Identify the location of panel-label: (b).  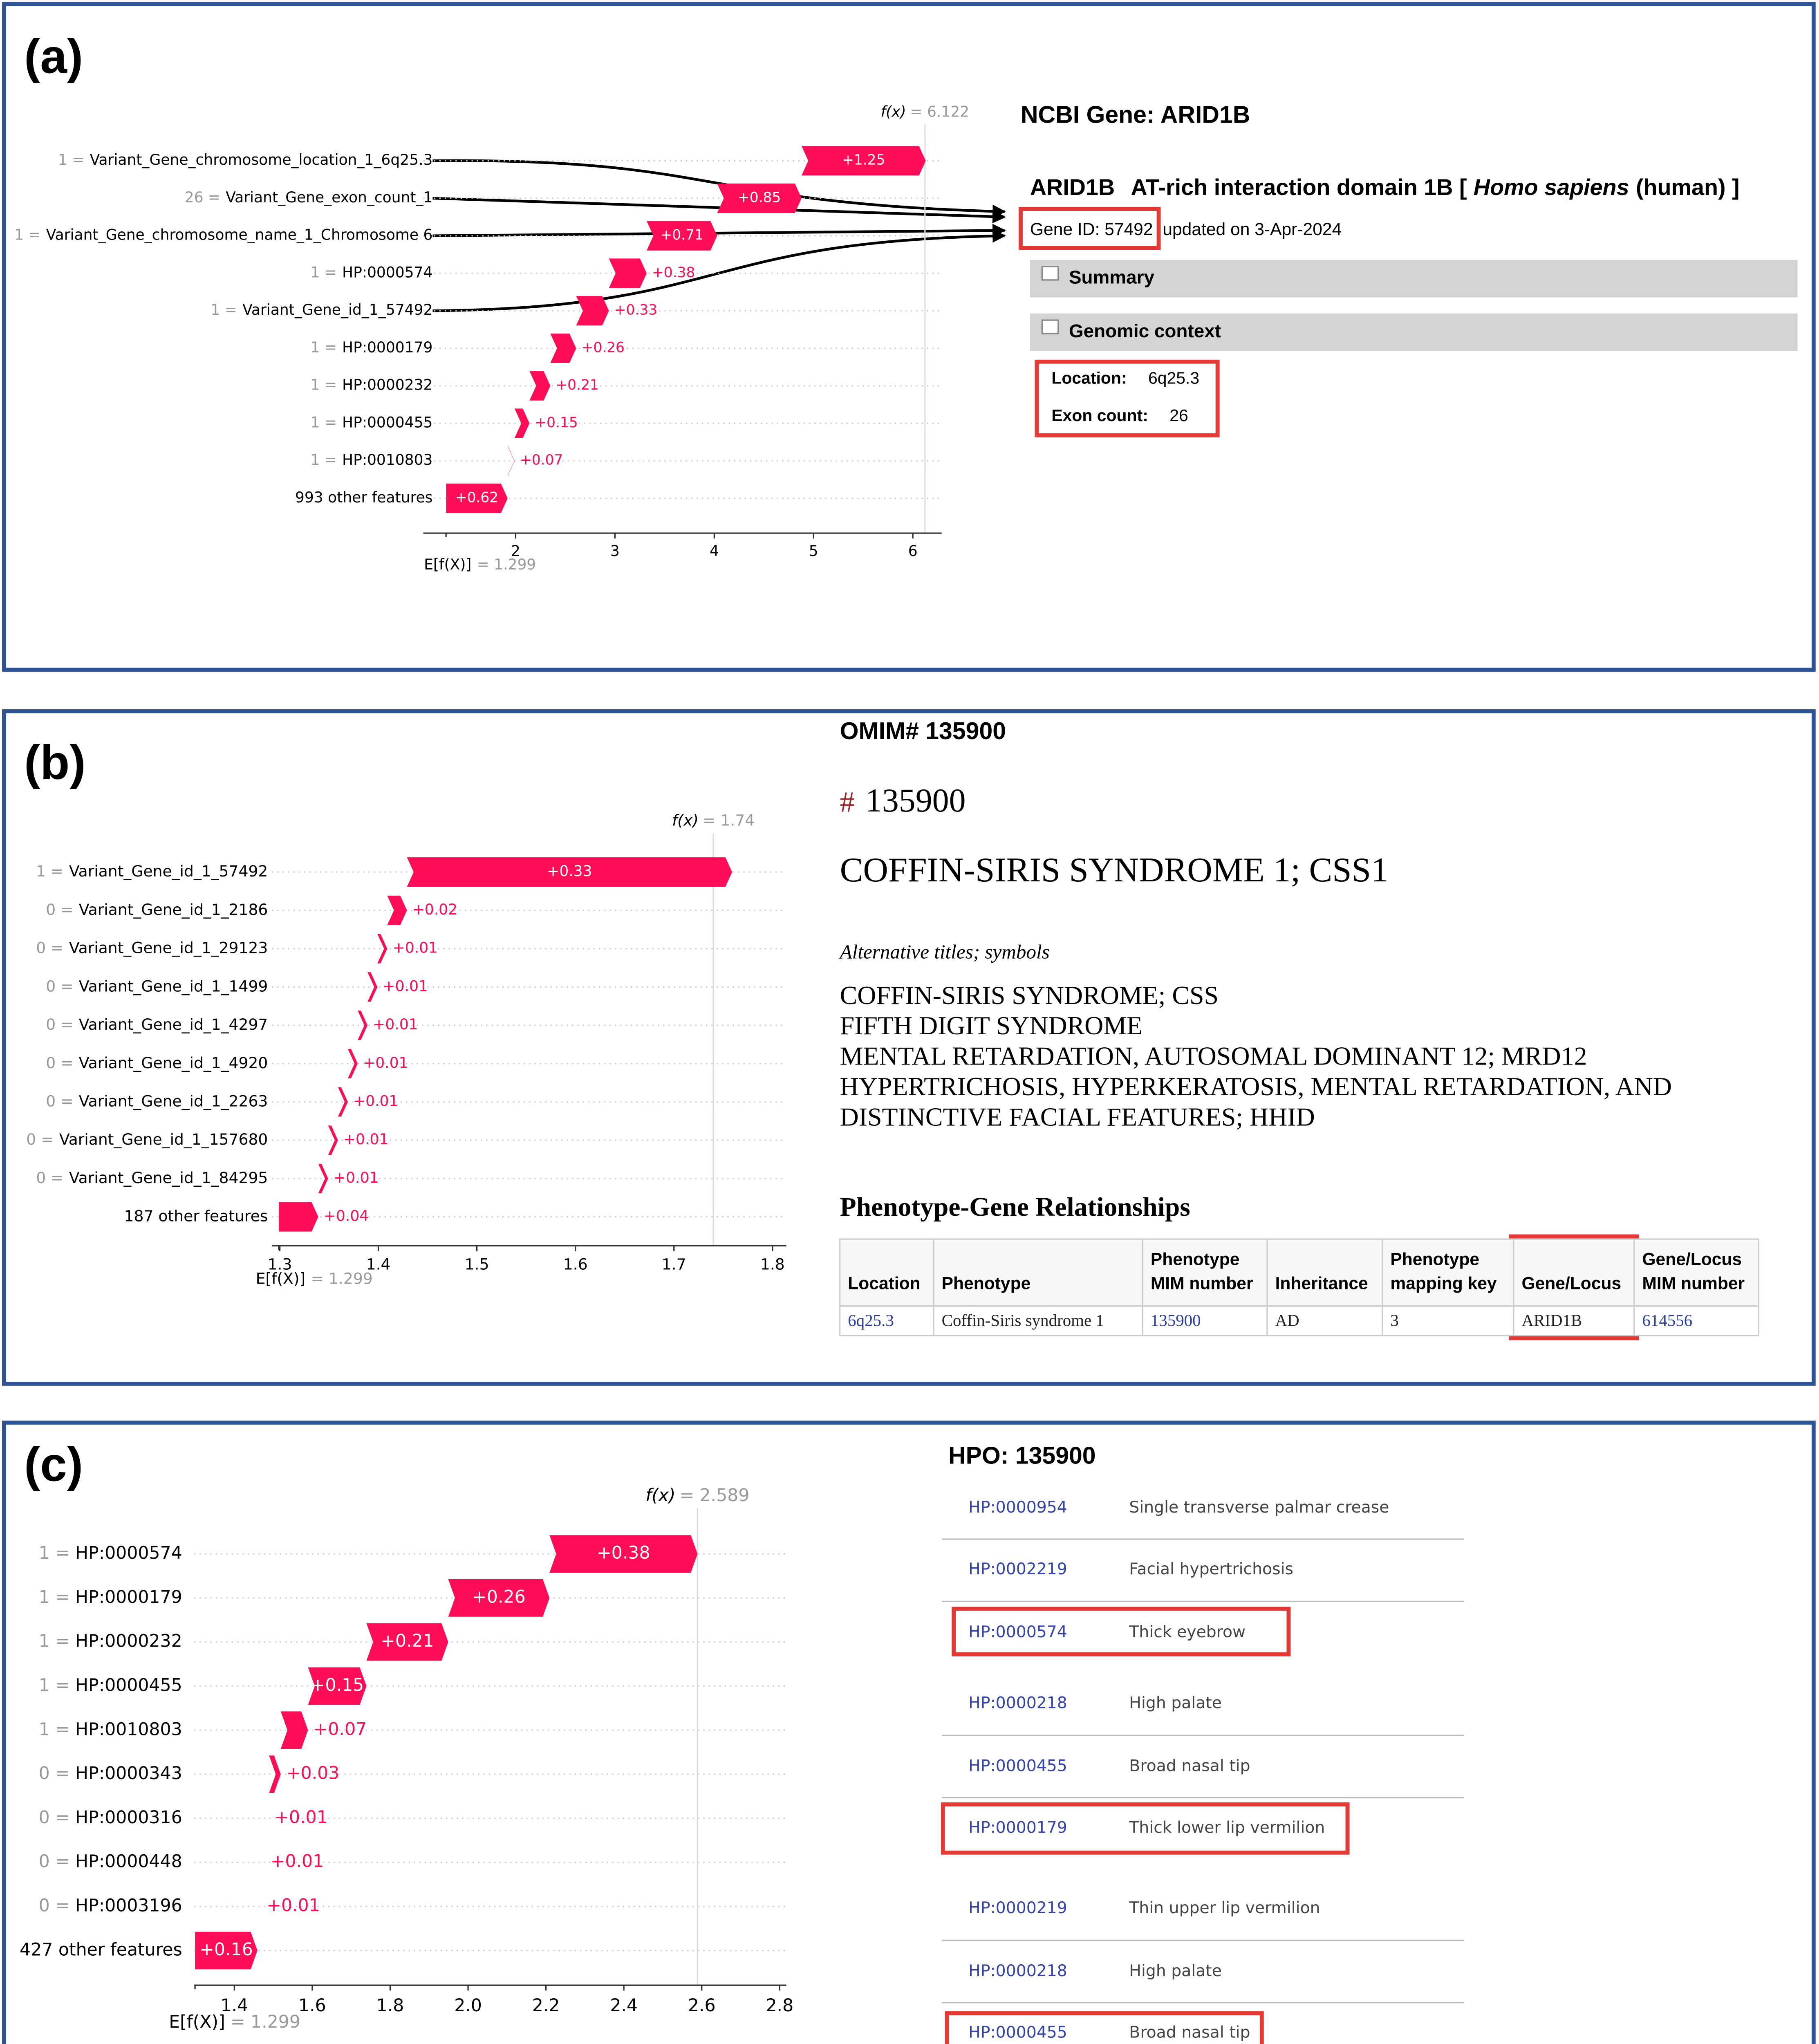
(55, 762).